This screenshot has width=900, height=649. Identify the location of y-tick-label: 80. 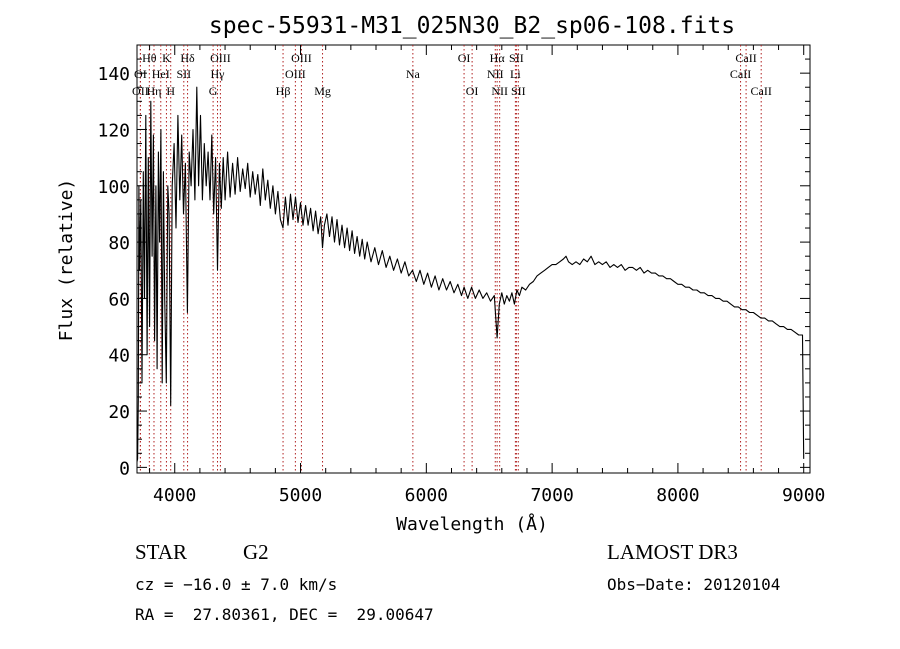
(119, 243).